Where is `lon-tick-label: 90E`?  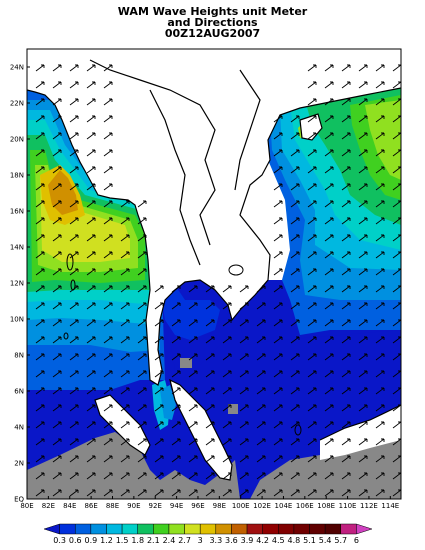 lon-tick-label: 90E is located at coordinates (133, 506).